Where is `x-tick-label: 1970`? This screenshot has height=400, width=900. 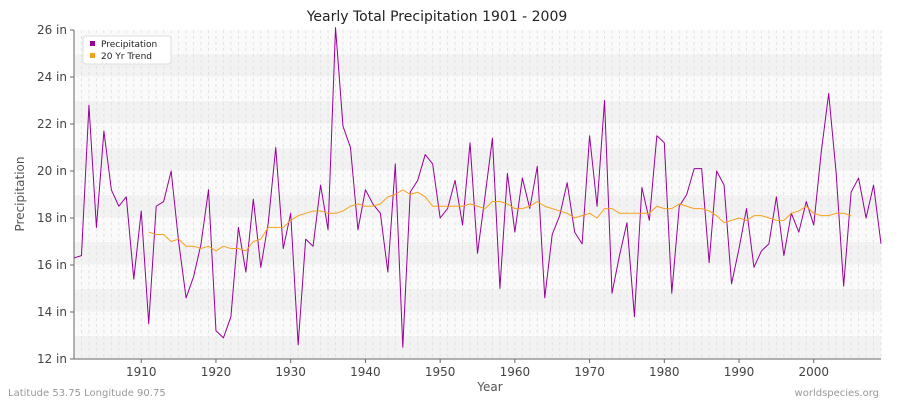
x-tick-label: 1970 is located at coordinates (589, 372).